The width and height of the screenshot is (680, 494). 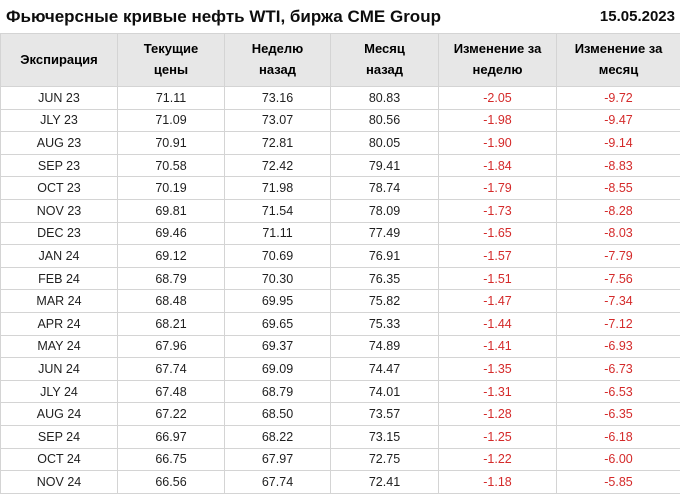 What do you see at coordinates (498, 210) in the screenshot?
I see `value-cell: -1.73` at bounding box center [498, 210].